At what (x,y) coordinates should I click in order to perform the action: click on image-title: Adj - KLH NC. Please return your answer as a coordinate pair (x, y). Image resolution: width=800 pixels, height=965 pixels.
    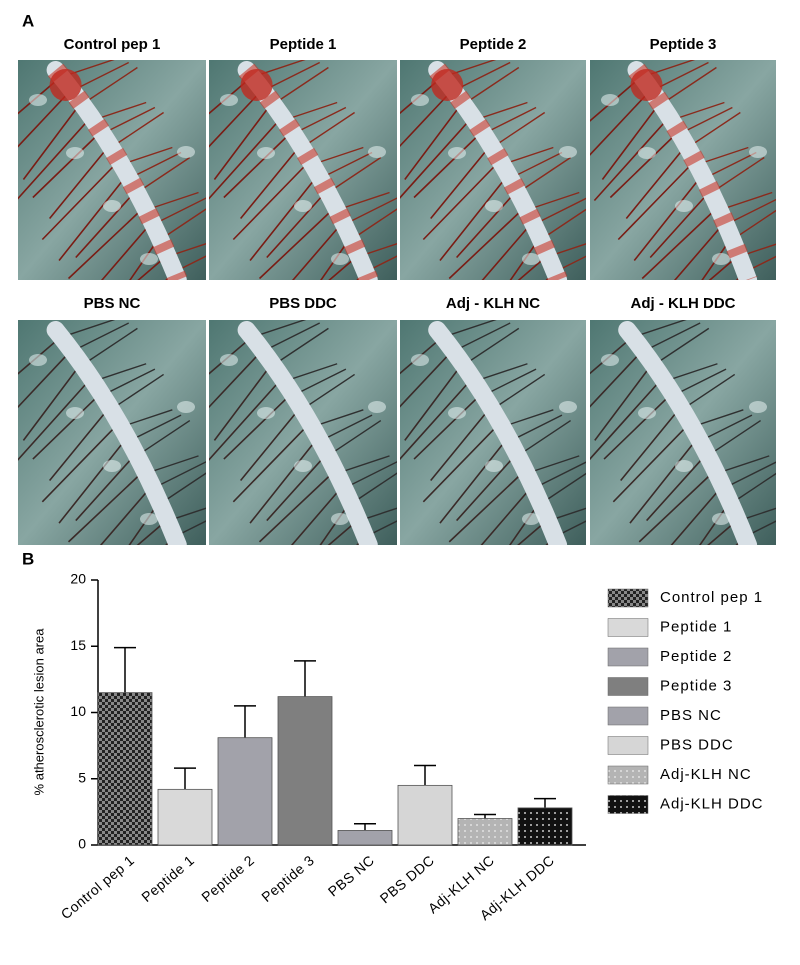
    Looking at the image, I should click on (493, 303).